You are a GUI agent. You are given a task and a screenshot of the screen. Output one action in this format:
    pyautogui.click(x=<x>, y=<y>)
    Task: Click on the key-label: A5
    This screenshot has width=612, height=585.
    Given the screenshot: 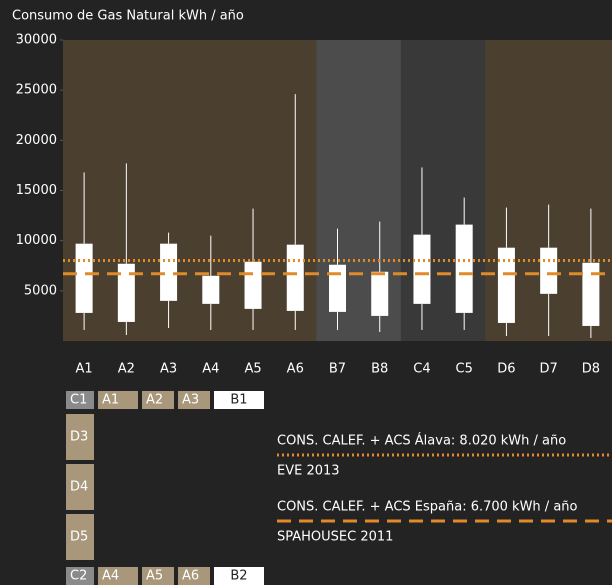 What is the action you would take?
    pyautogui.click(x=154, y=576)
    